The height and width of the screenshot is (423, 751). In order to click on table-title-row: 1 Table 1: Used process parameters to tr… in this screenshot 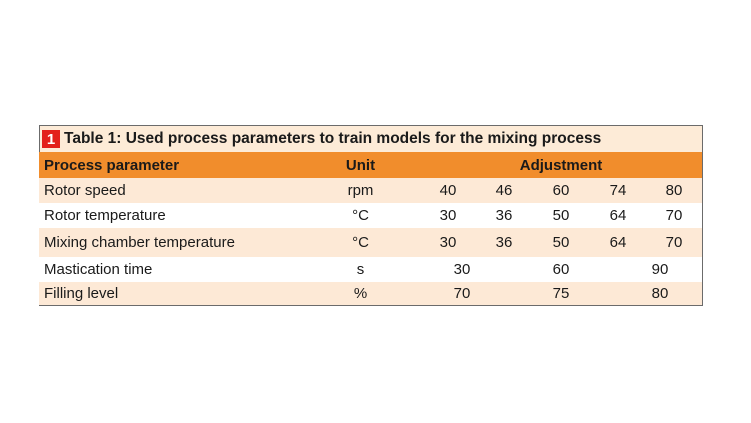, I will do `click(371, 139)`.